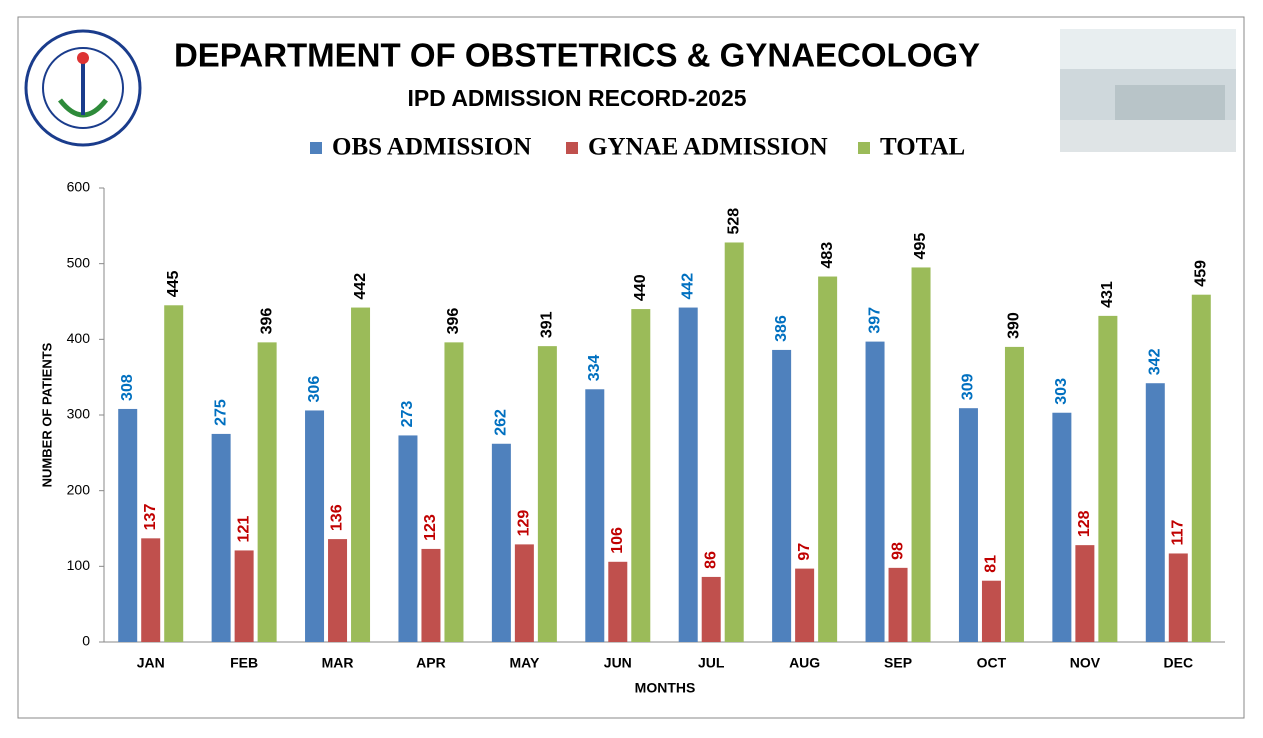 This screenshot has height=738, width=1263. What do you see at coordinates (1084, 523) in the screenshot?
I see `value-label: 128` at bounding box center [1084, 523].